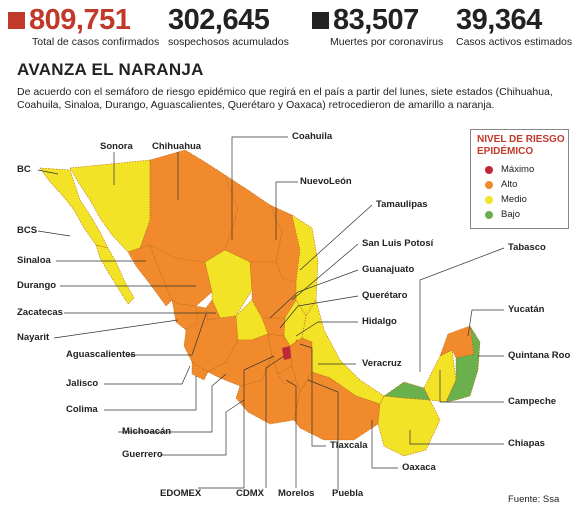 The width and height of the screenshot is (580, 517). What do you see at coordinates (219, 20) in the screenshot?
I see `stat-suspected-value: 302,645` at bounding box center [219, 20].